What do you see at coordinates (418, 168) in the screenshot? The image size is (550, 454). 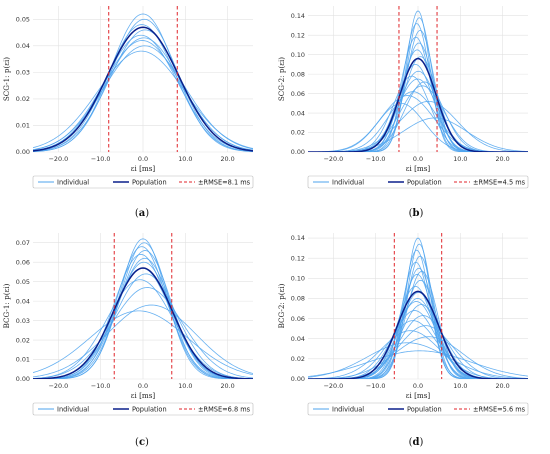 I see `x-axis-label: εi [ms]` at bounding box center [418, 168].